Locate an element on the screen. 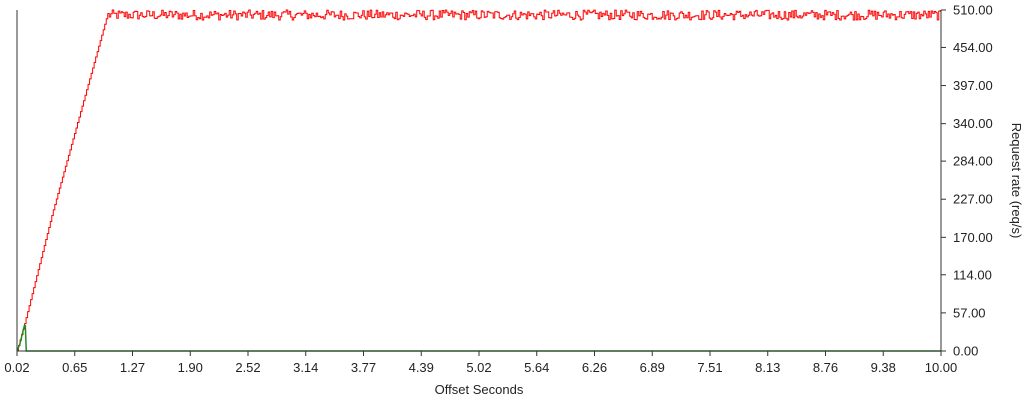 This screenshot has width=1024, height=400. y-tick-label: 57.00 is located at coordinates (969, 312).